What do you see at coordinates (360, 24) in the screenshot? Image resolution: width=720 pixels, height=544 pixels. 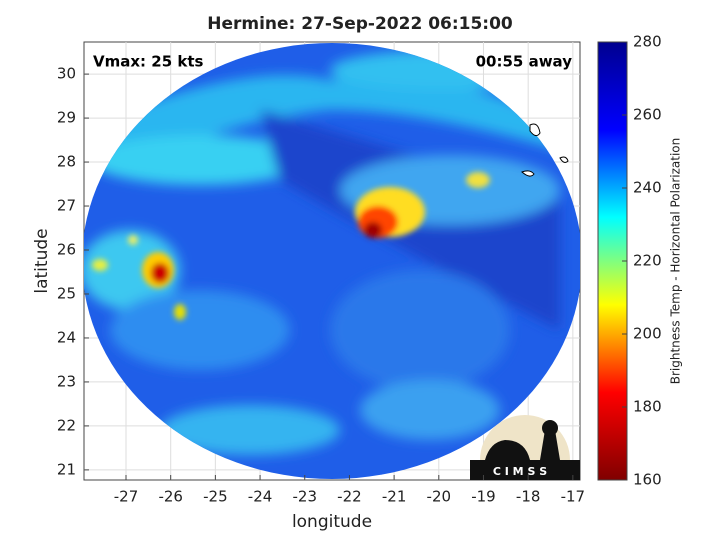 I see `chart-title: Hermine: 27-Sep-2022 06:15:00` at bounding box center [360, 24].